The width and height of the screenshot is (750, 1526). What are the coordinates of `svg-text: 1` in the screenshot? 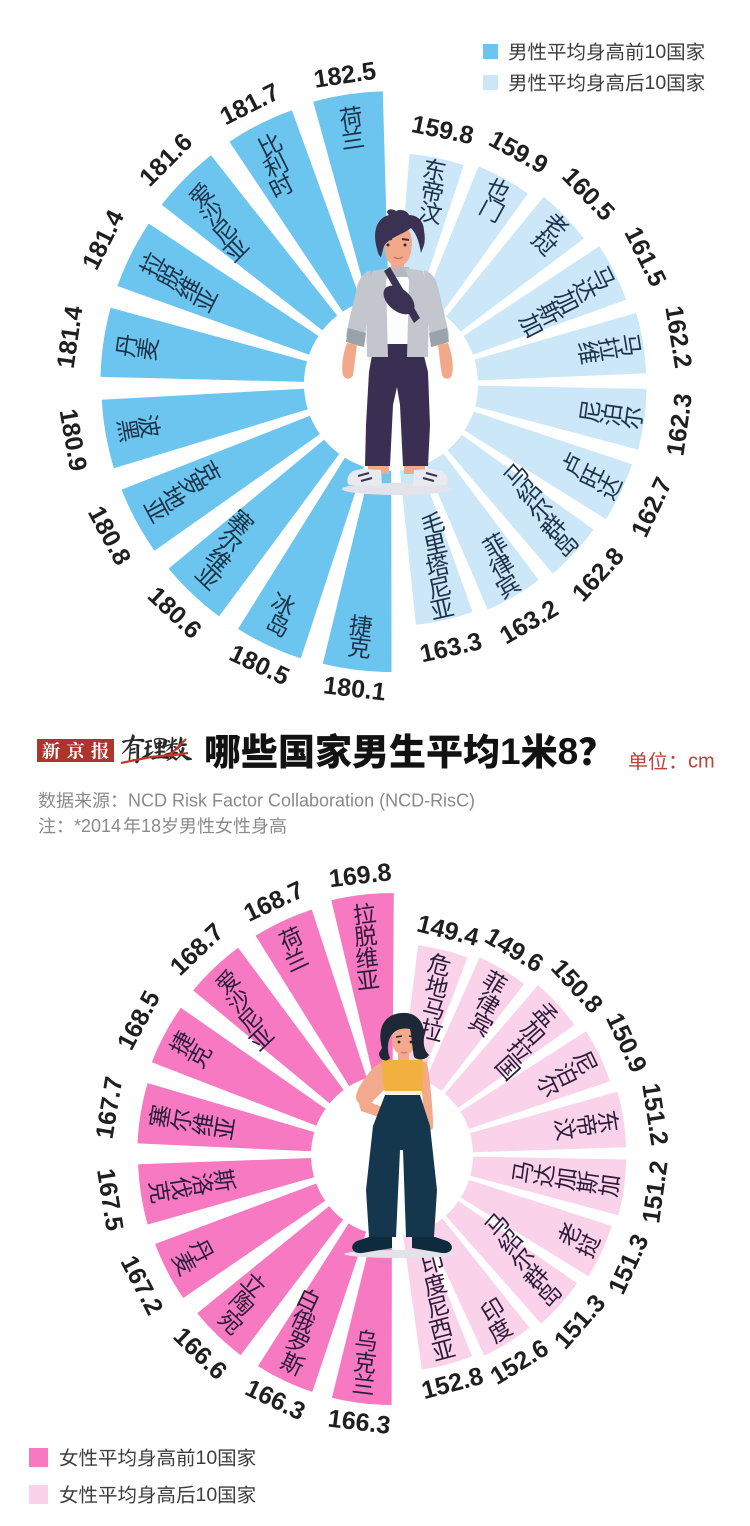 It's located at (510, 751).